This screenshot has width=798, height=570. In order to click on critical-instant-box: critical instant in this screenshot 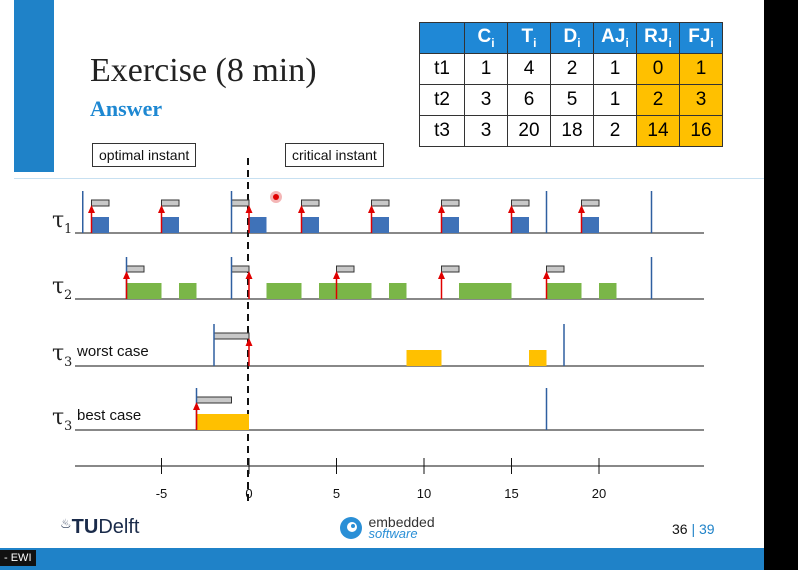, I will do `click(334, 155)`.